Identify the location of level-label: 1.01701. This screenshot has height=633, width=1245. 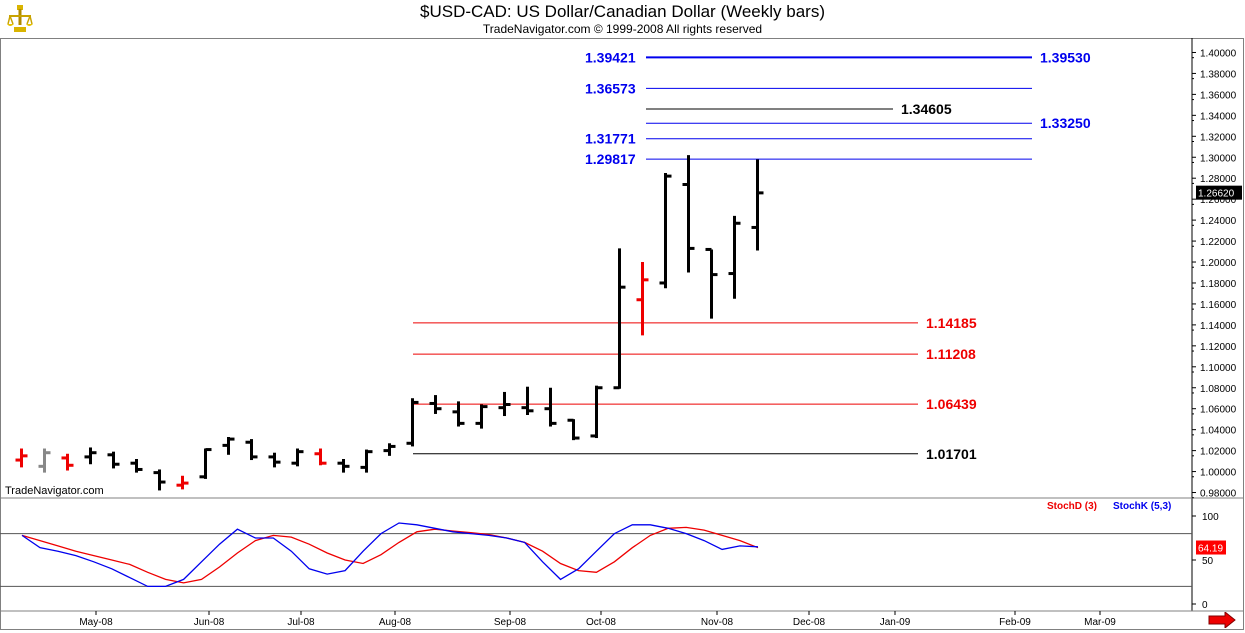
(951, 454).